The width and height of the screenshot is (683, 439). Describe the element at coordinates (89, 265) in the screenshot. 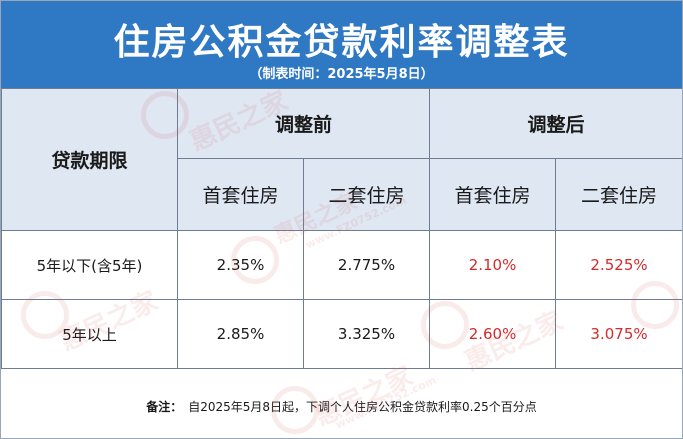

I see `period-cell: 5年以下(含5年)` at that location.